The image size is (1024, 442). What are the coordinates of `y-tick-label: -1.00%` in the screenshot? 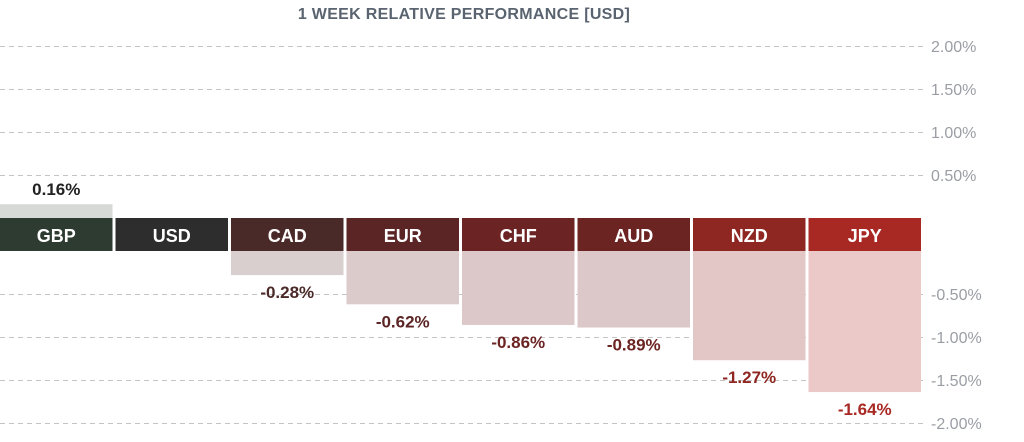 It's located at (956, 338).